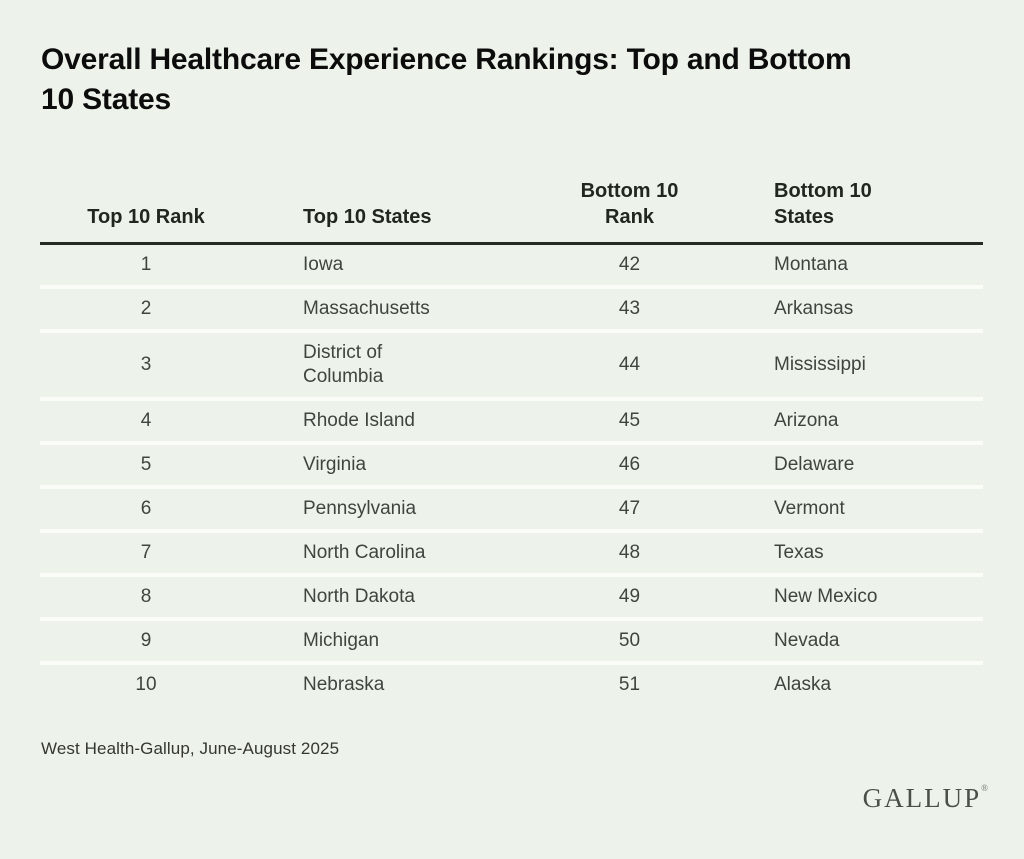 The image size is (1024, 859). I want to click on page-title-line2: 10 States, so click(106, 99).